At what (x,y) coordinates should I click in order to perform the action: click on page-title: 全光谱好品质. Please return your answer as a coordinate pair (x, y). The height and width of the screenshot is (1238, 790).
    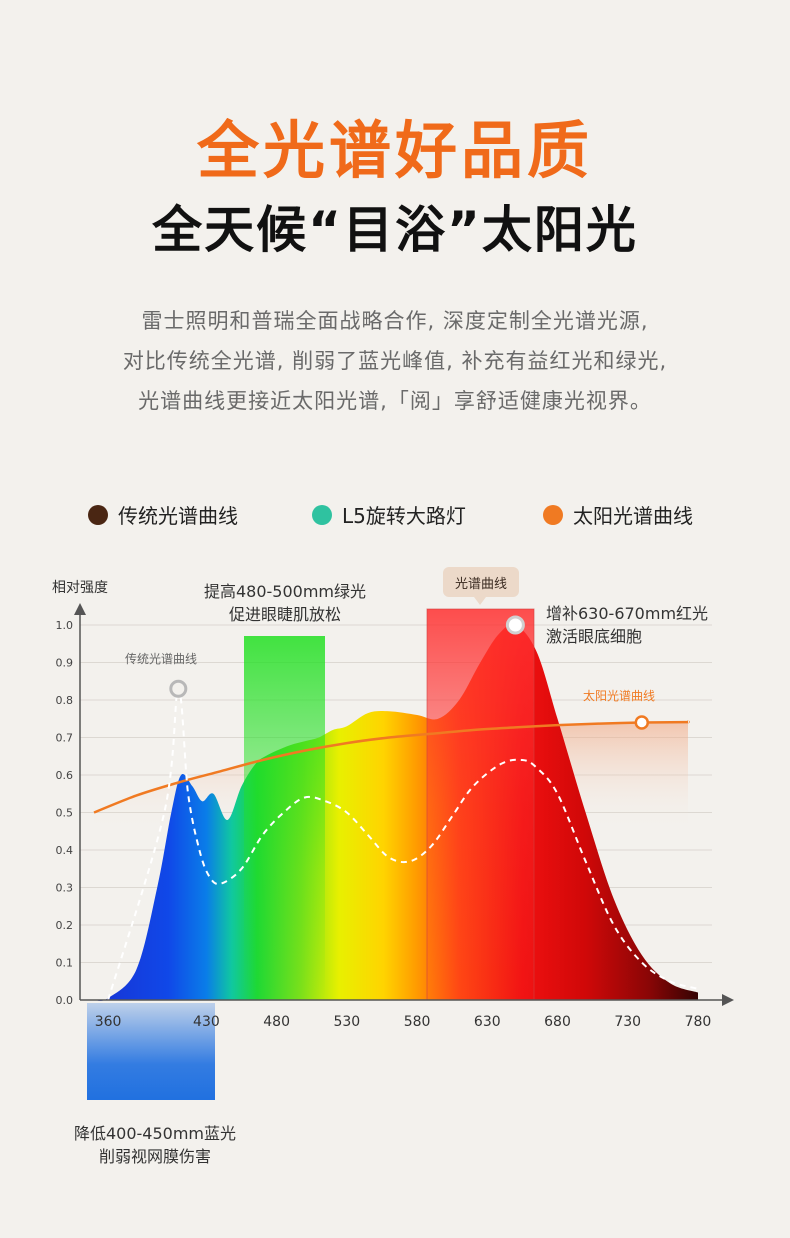
    Looking at the image, I should click on (394, 150).